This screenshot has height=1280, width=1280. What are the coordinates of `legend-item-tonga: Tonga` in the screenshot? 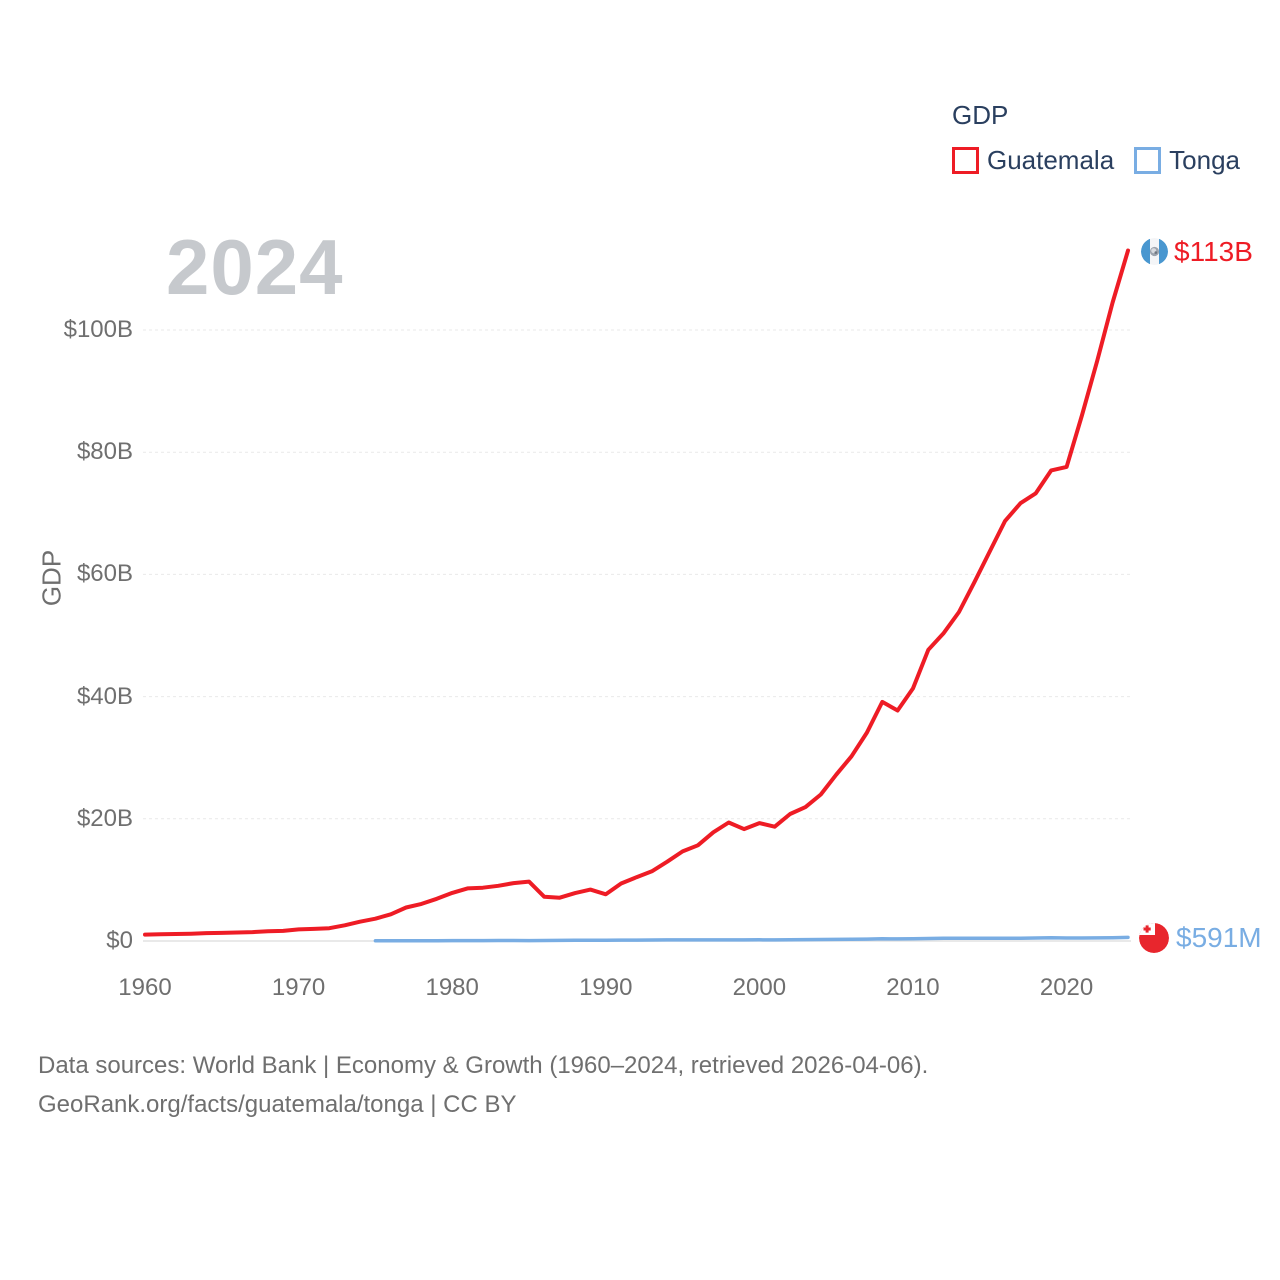 It's located at (1187, 160).